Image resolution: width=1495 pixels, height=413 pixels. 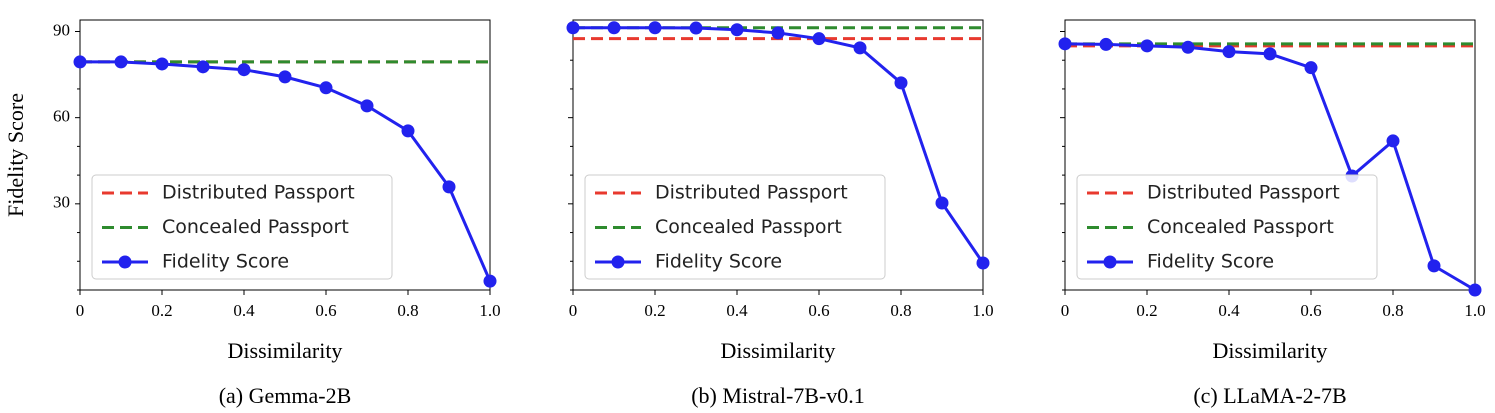 I want to click on y-tick-label: 90, so click(x=61, y=29).